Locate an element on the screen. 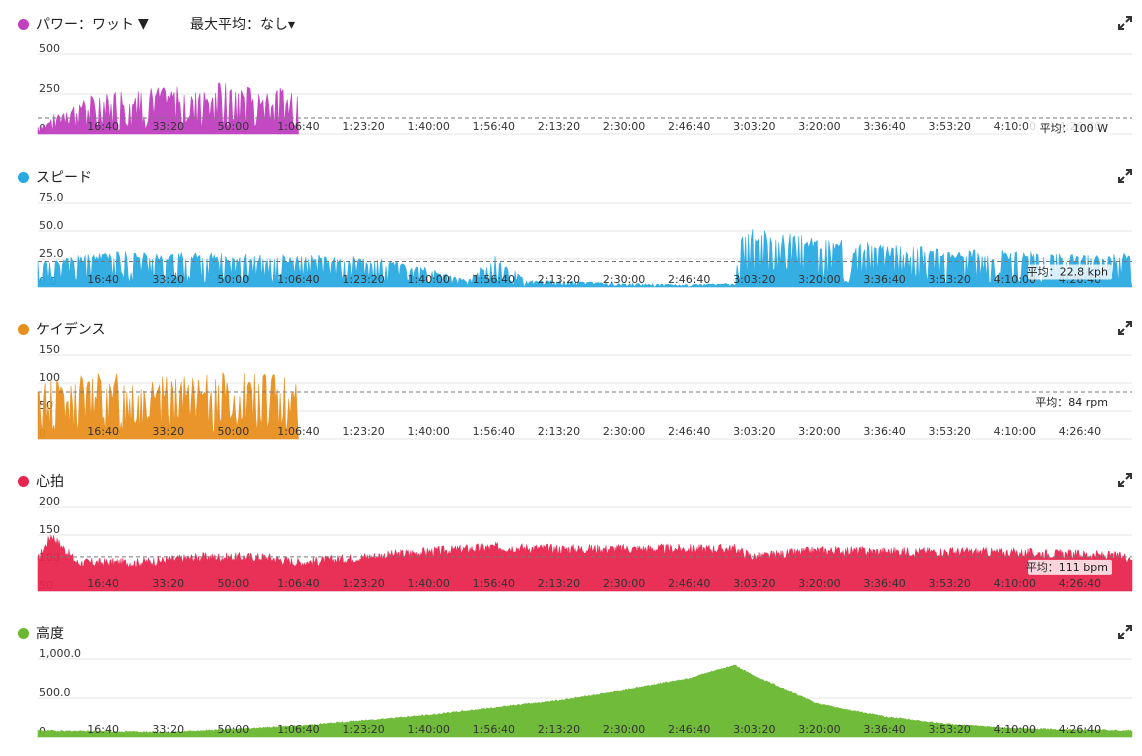 Image resolution: width=1142 pixels, height=756 pixels. cadence-average-label-bg is located at coordinates (1070, 402).